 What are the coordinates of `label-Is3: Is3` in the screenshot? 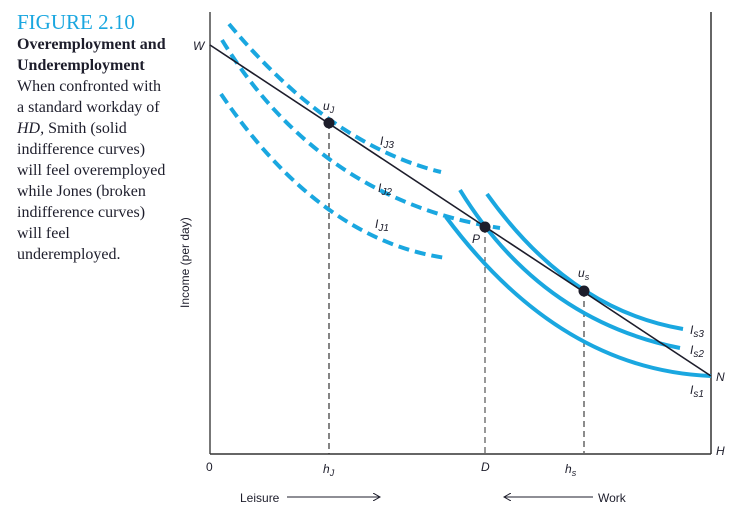 It's located at (697, 331).